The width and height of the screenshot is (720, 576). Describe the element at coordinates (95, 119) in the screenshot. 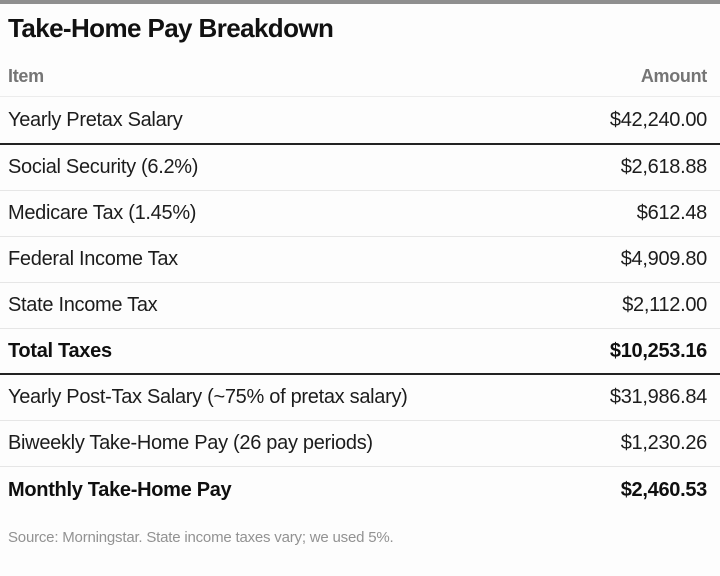

I see `row-item-label: Yearly Pretax Salary` at that location.